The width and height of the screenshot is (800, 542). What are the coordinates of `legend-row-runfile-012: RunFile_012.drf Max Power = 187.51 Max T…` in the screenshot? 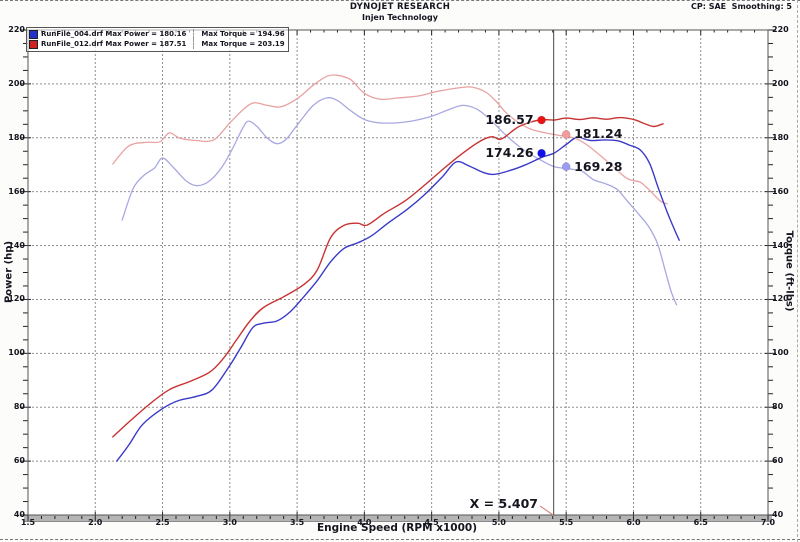 It's located at (157, 44).